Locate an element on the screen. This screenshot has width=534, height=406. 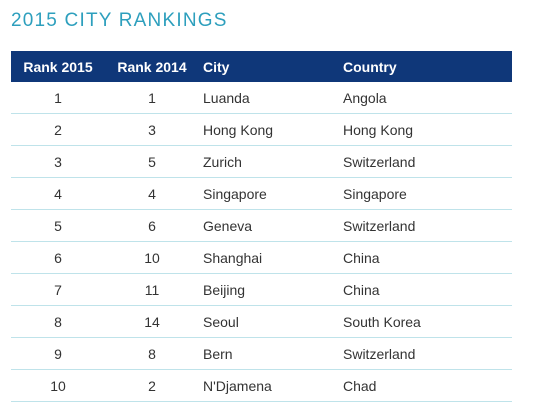
cell-rank-2015: 5 is located at coordinates (58, 225).